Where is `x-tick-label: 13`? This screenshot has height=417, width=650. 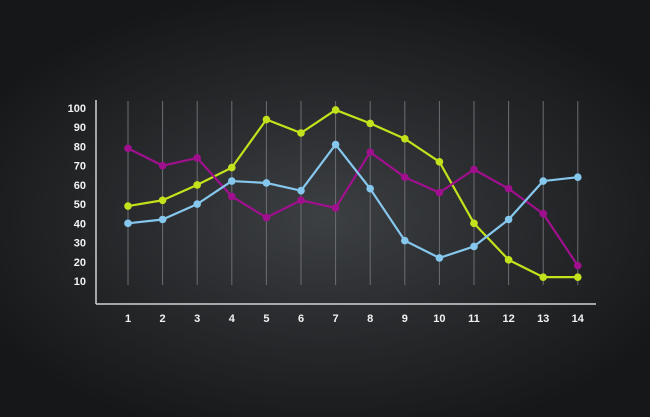
x-tick-label: 13 is located at coordinates (543, 319).